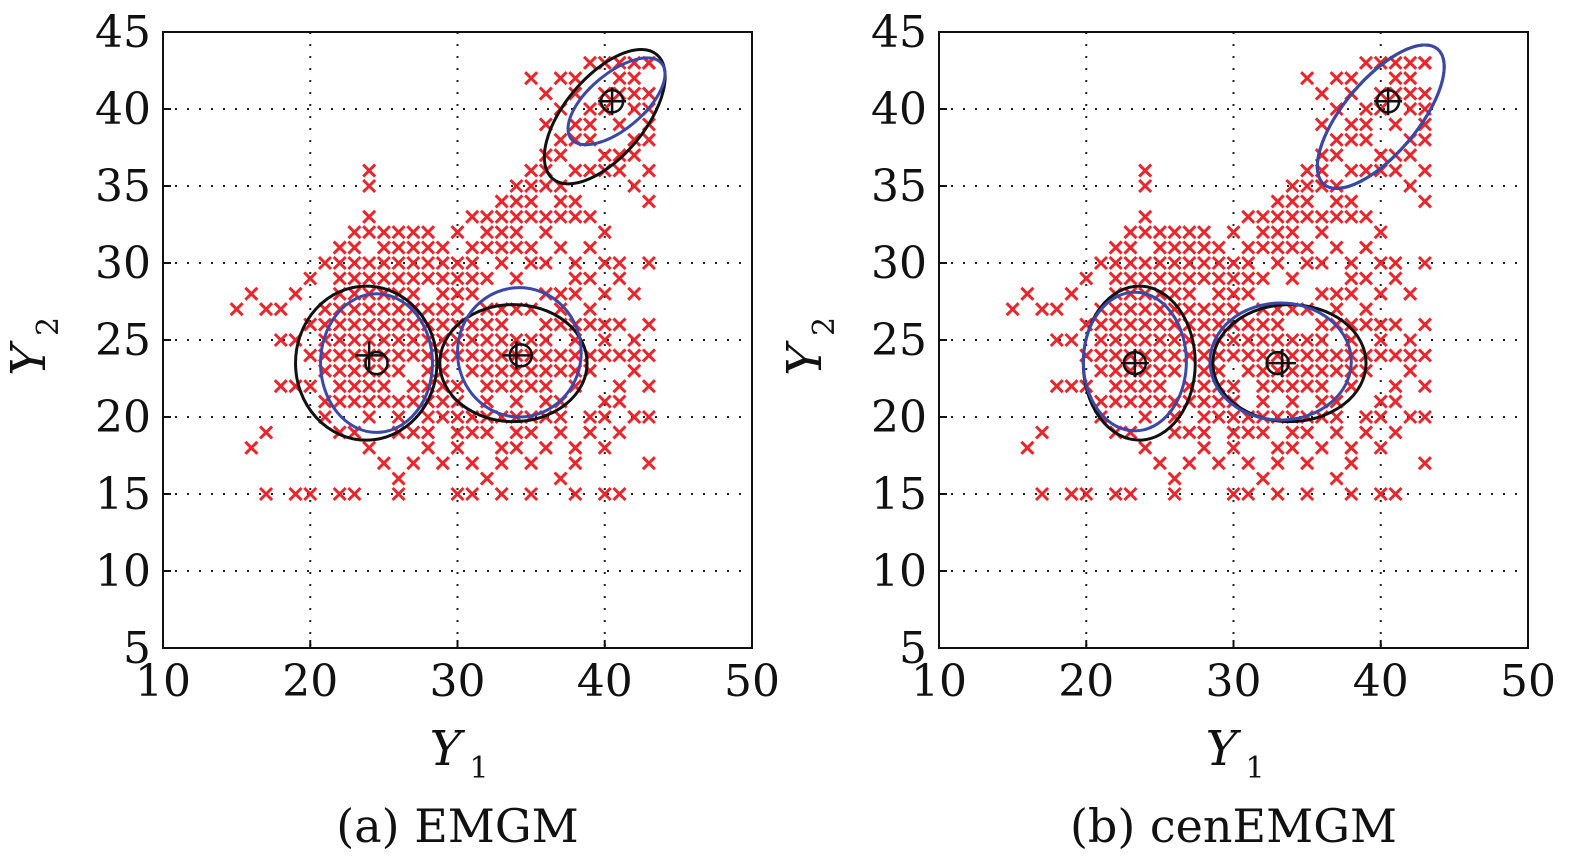  Describe the element at coordinates (824, 326) in the screenshot. I see `y-axis-label-subscript: 2` at that location.